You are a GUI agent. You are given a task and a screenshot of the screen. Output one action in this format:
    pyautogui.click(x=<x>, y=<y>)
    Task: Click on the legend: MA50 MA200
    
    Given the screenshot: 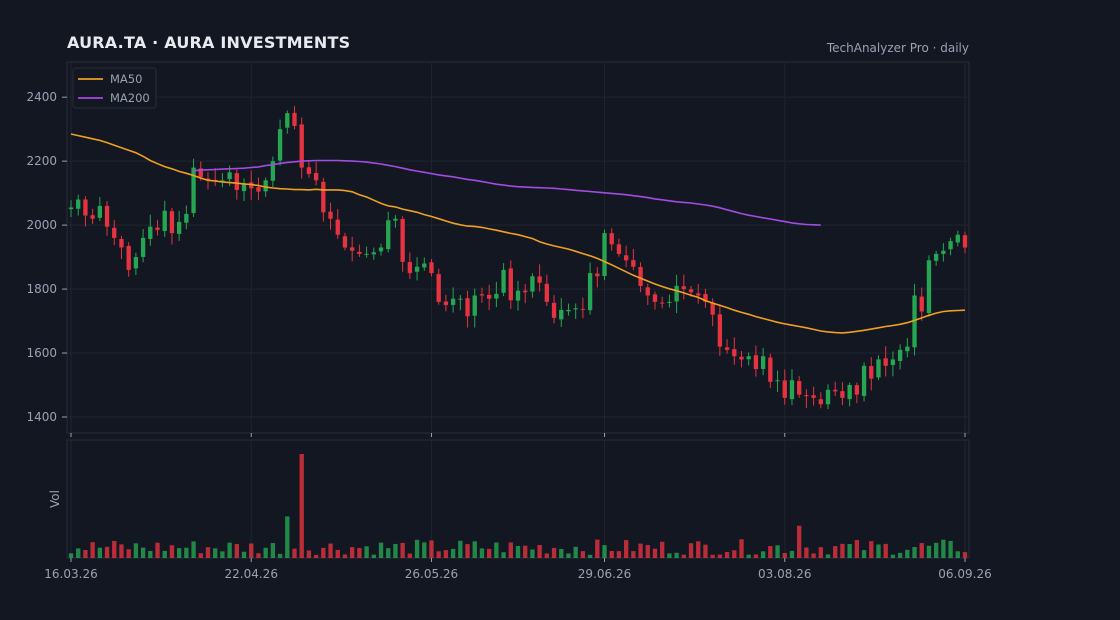 What is the action you would take?
    pyautogui.click(x=114, y=88)
    